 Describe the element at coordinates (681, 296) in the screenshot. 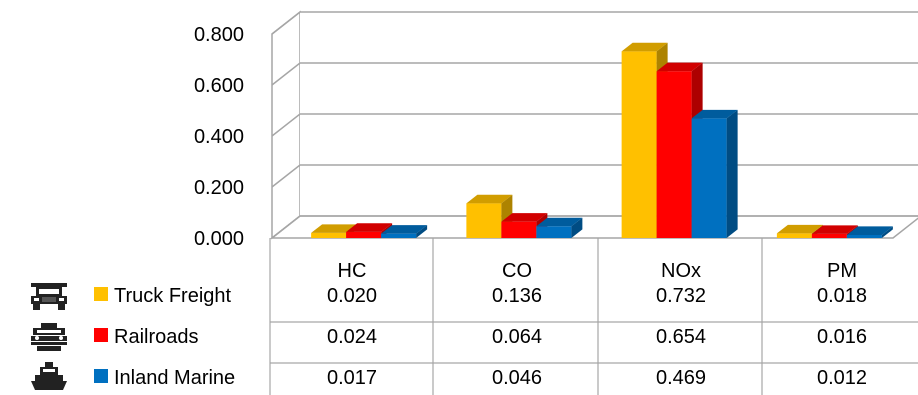

I see `table-cell: 0.732` at that location.